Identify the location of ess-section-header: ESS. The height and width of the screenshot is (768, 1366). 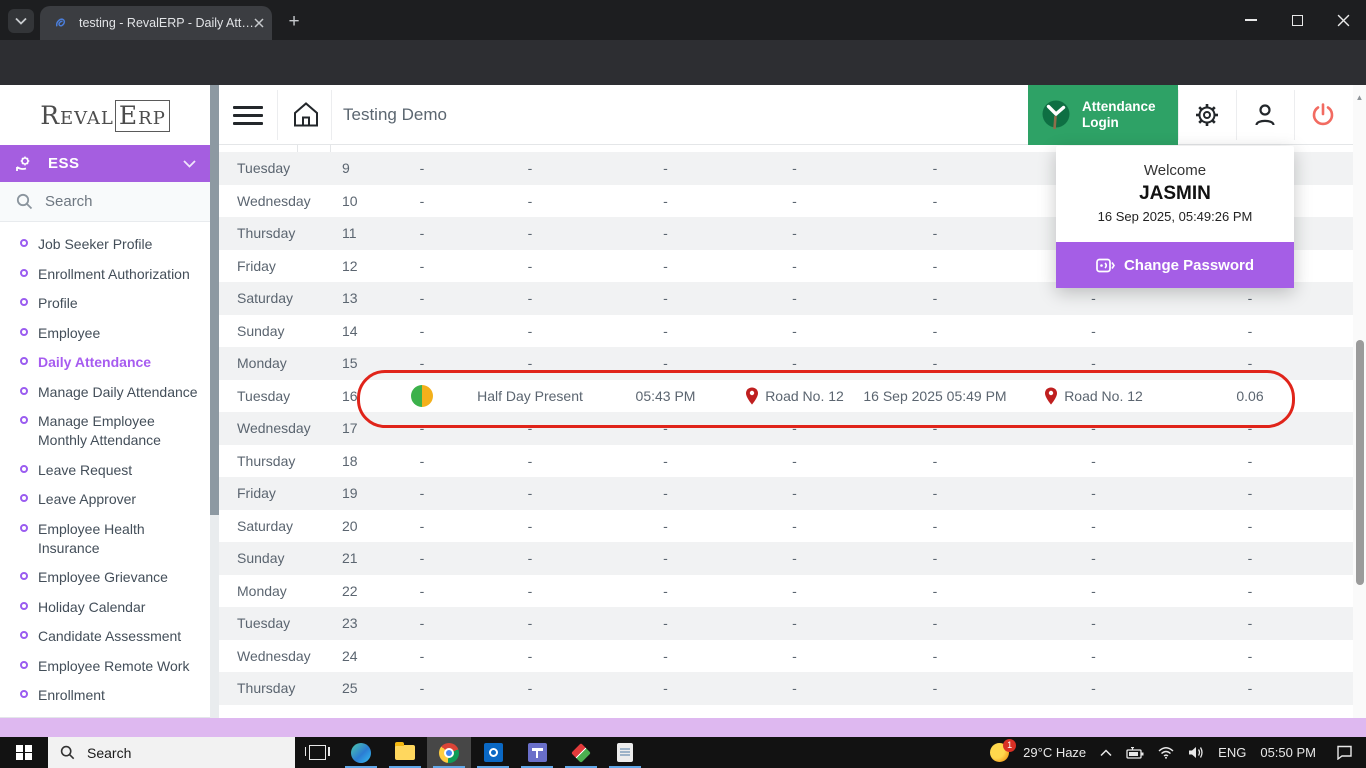
(105, 163).